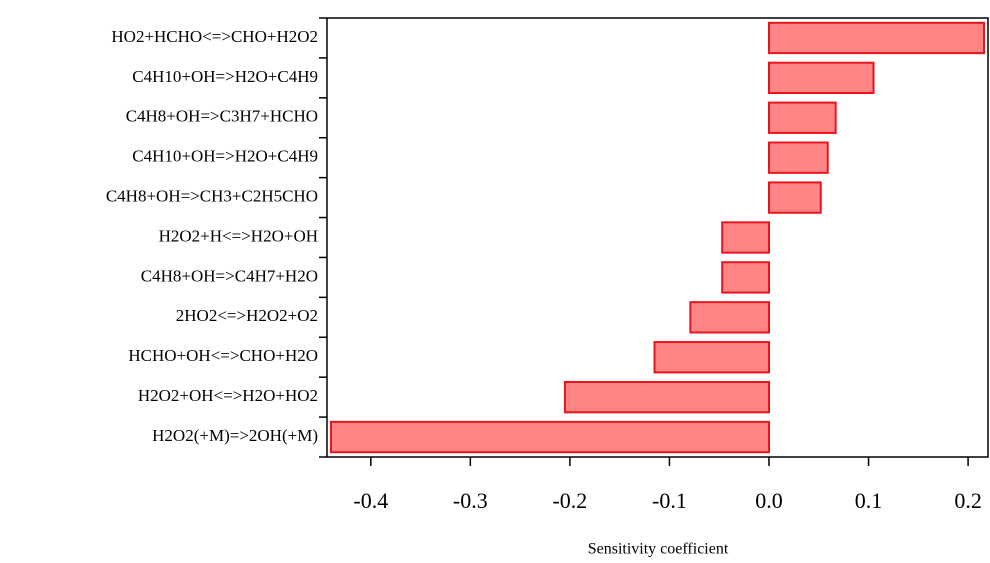 The height and width of the screenshot is (563, 990). I want to click on y-tick-label: 2HO2<=>H2O2+O2, so click(247, 315).